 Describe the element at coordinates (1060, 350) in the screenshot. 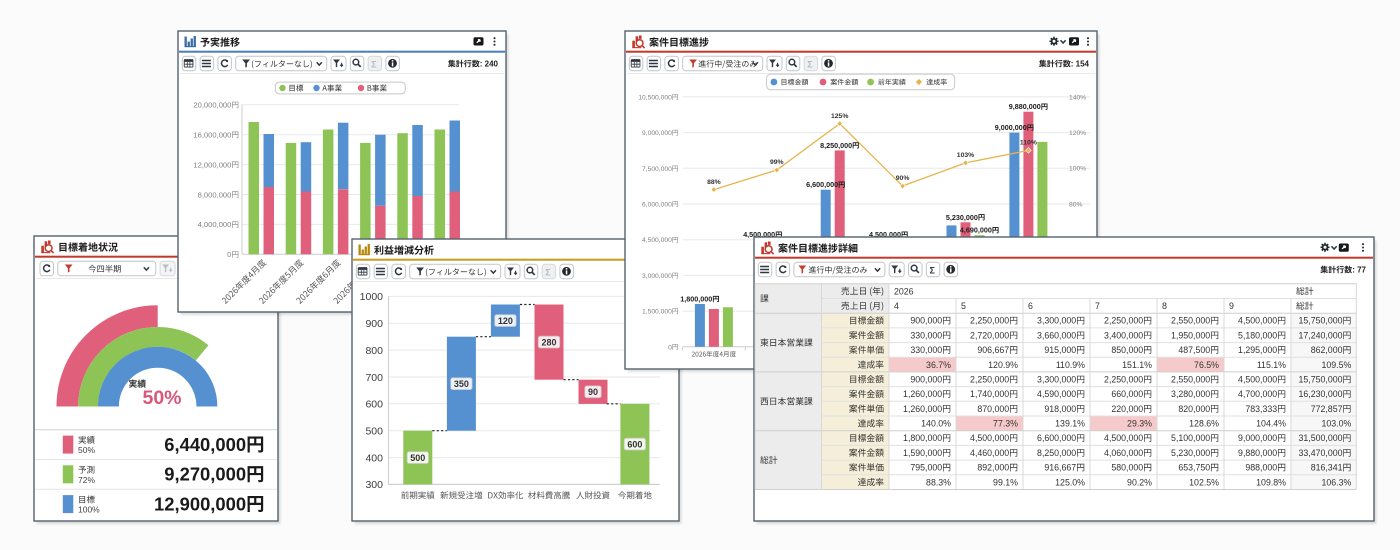

I see `svg-text: 915,000` at that location.